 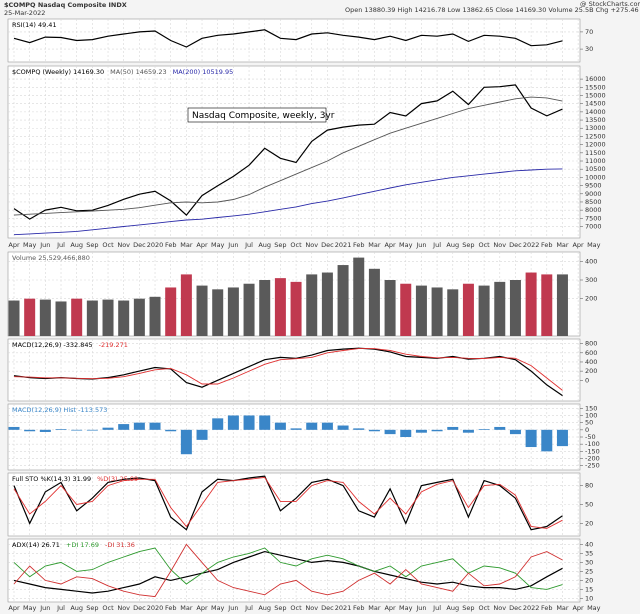 I want to click on legend-entry: MACD(12,26,9) -332.845, so click(x=52, y=345).